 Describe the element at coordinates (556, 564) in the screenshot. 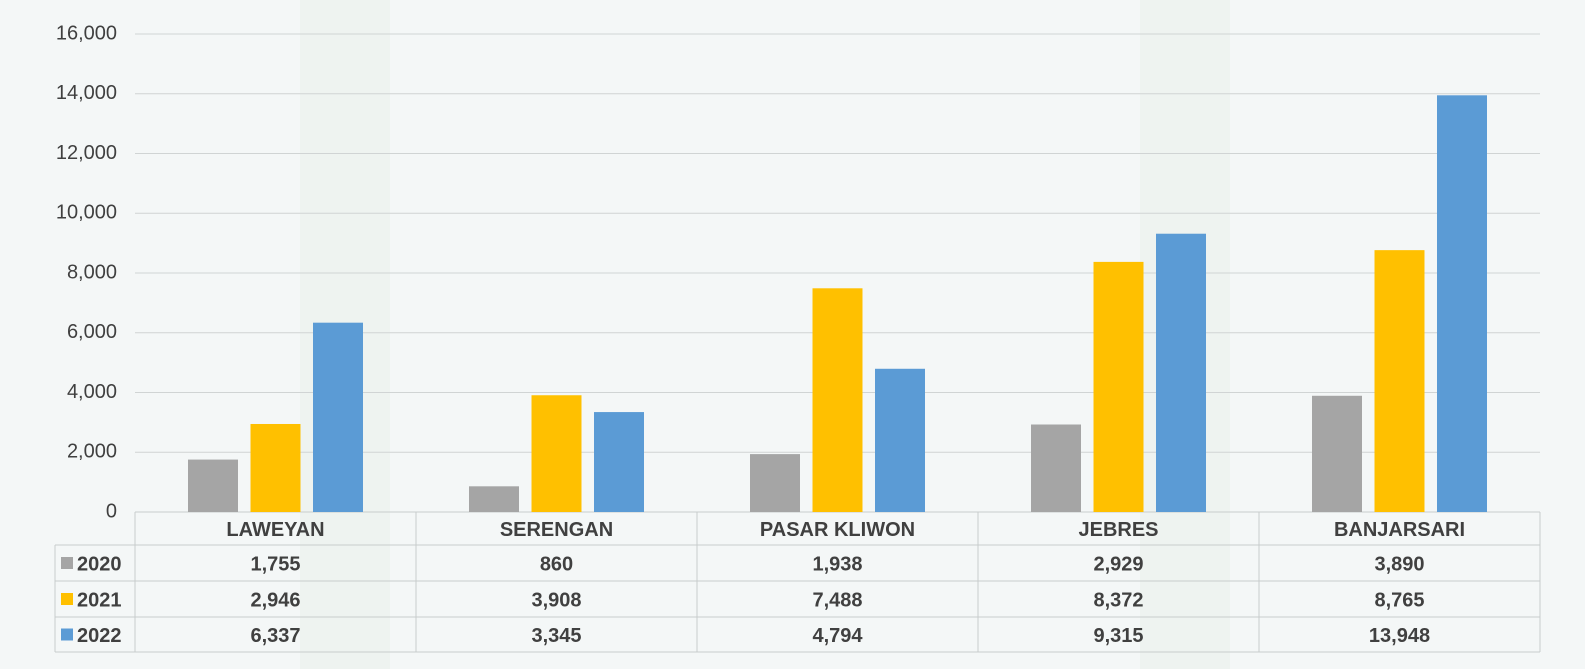

I see `value-label: 860` at that location.